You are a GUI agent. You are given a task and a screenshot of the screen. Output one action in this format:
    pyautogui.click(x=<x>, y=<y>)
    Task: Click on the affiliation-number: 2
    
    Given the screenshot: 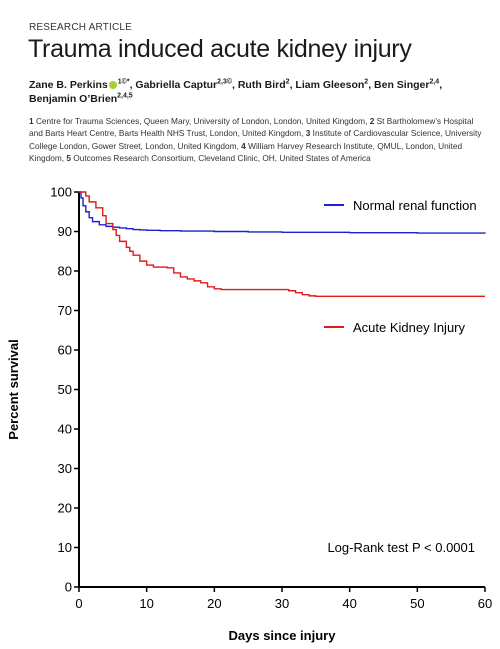 What is the action you would take?
    pyautogui.click(x=372, y=121)
    